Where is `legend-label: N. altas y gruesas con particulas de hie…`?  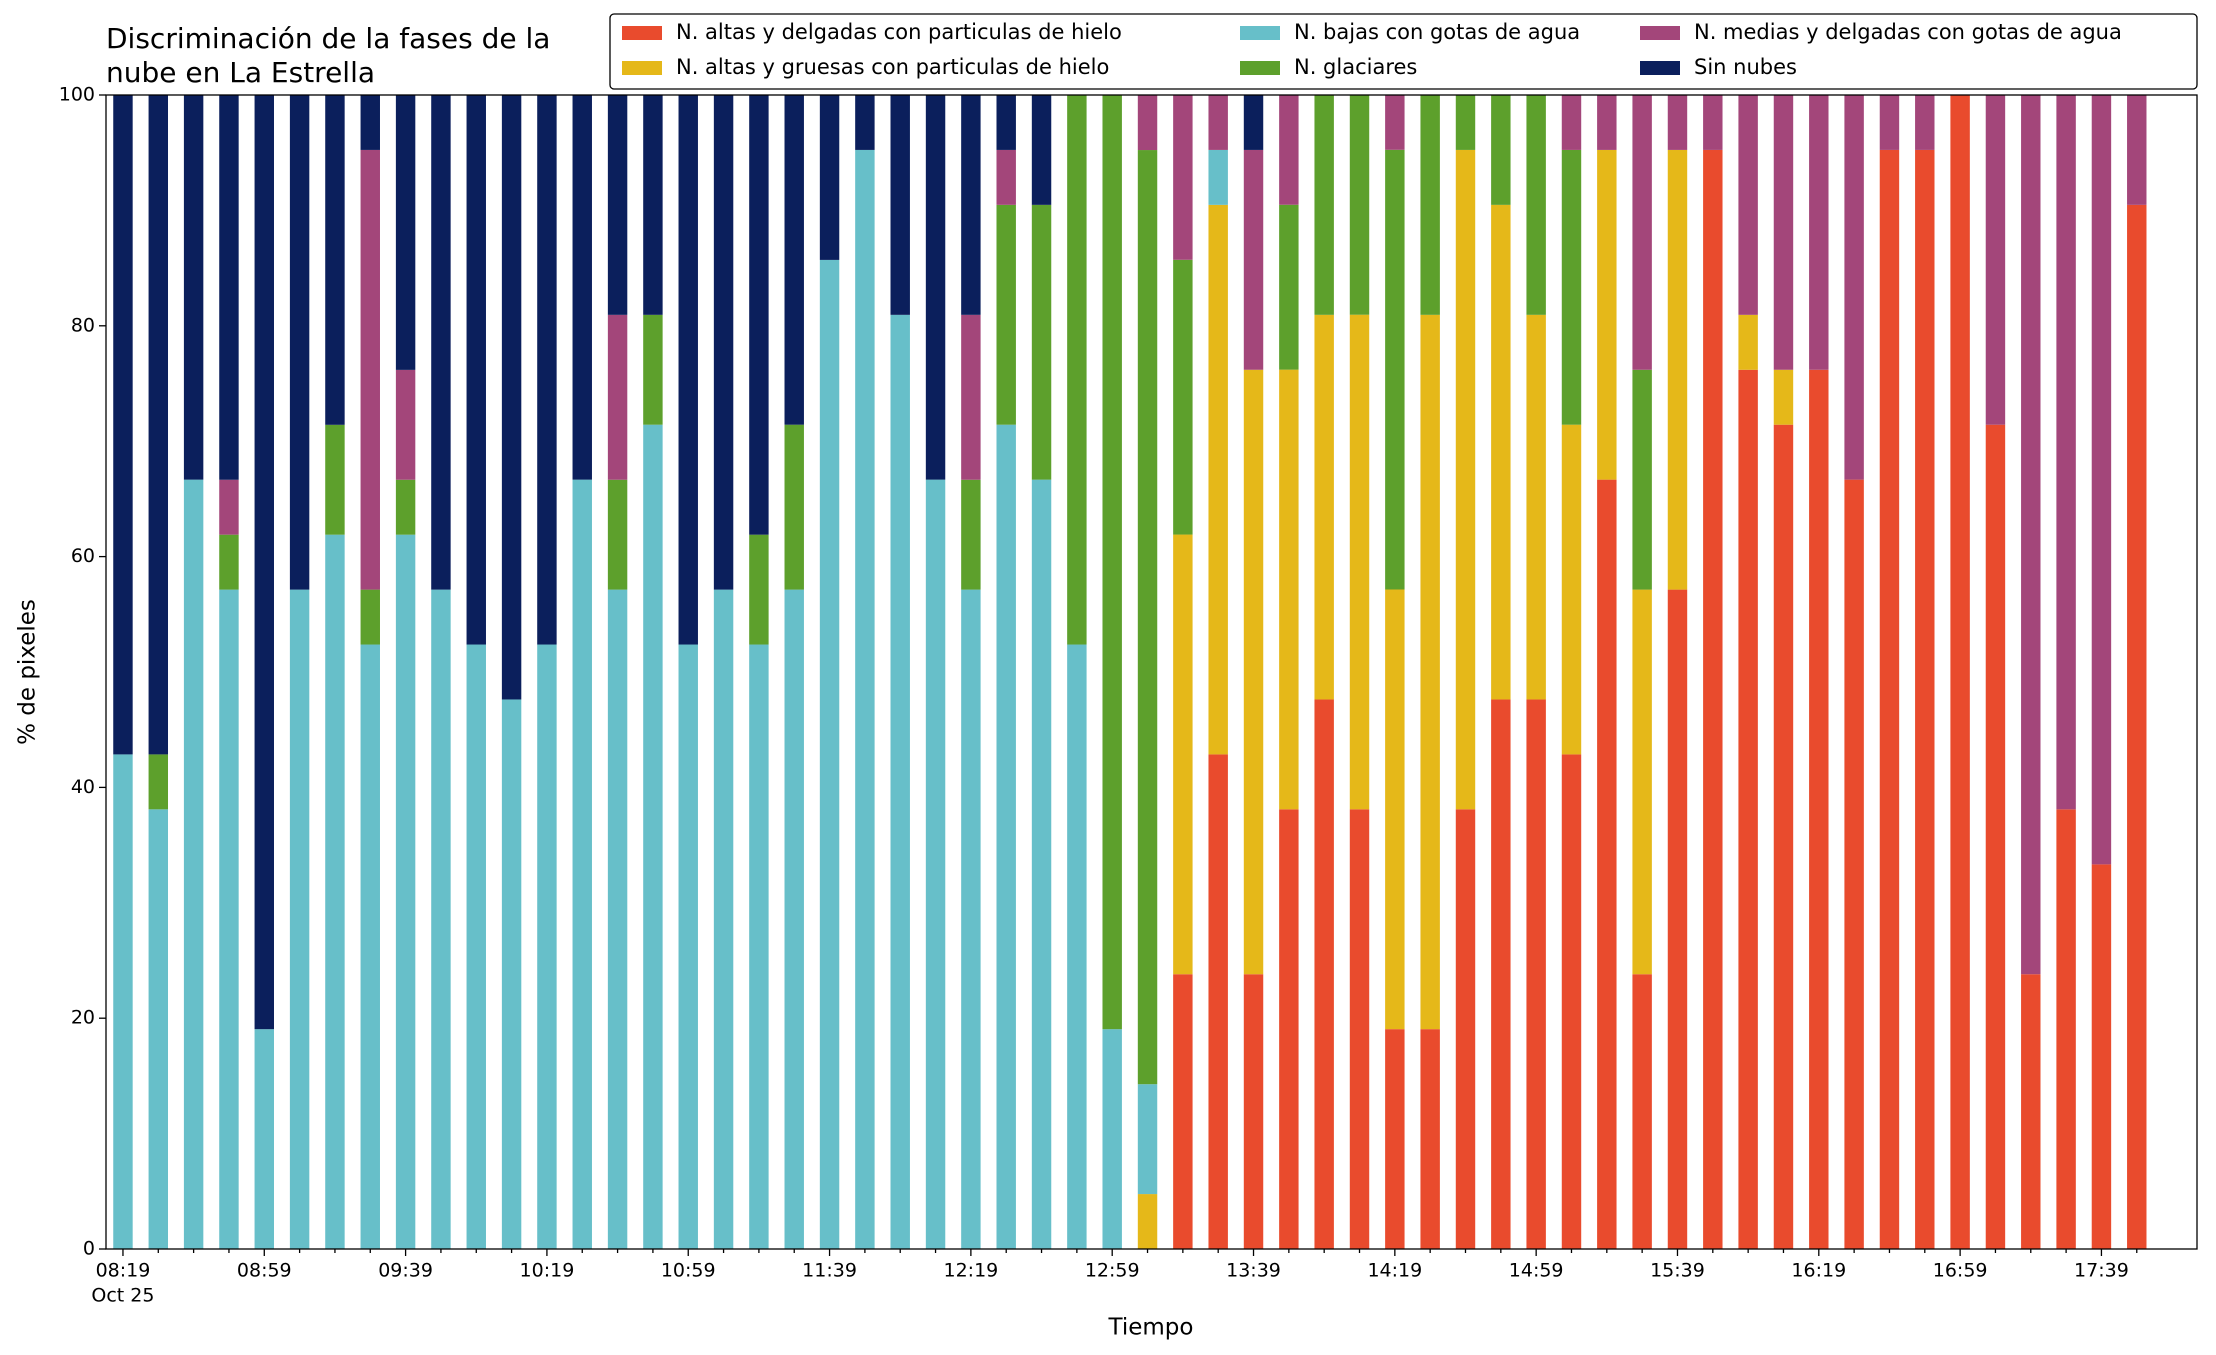 legend-label: N. altas y gruesas con particulas de hie… is located at coordinates (892, 67).